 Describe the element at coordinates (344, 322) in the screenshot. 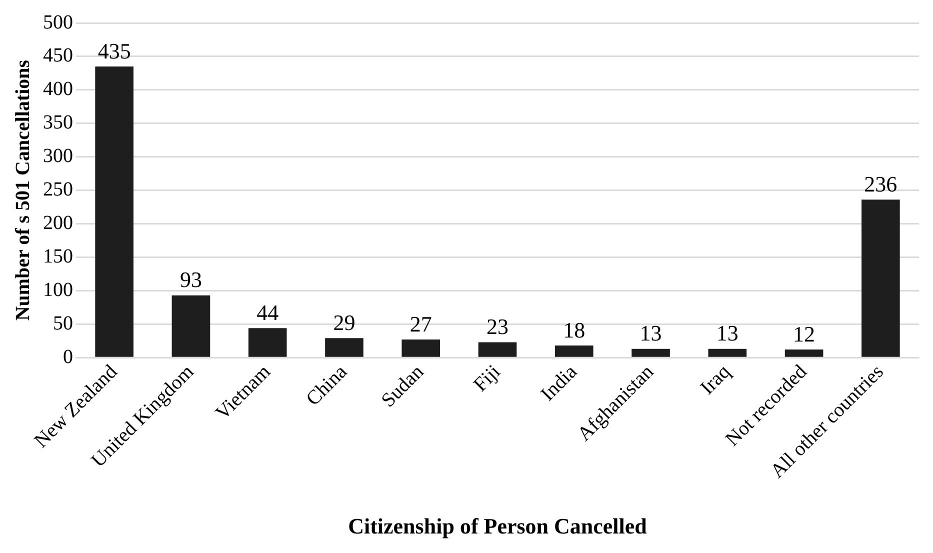

I see `data-label: 29` at that location.